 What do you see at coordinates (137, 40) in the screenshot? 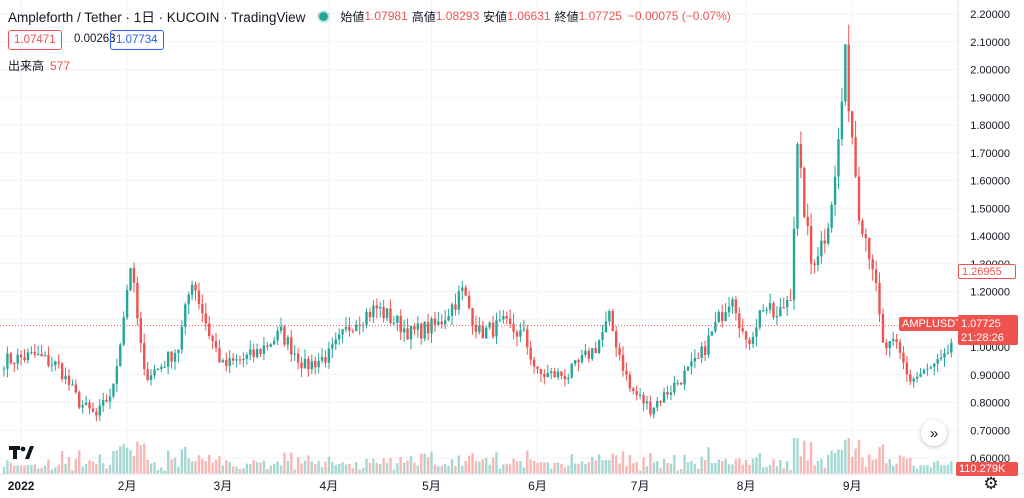
I see `ask-price-button: 1.07734` at bounding box center [137, 40].